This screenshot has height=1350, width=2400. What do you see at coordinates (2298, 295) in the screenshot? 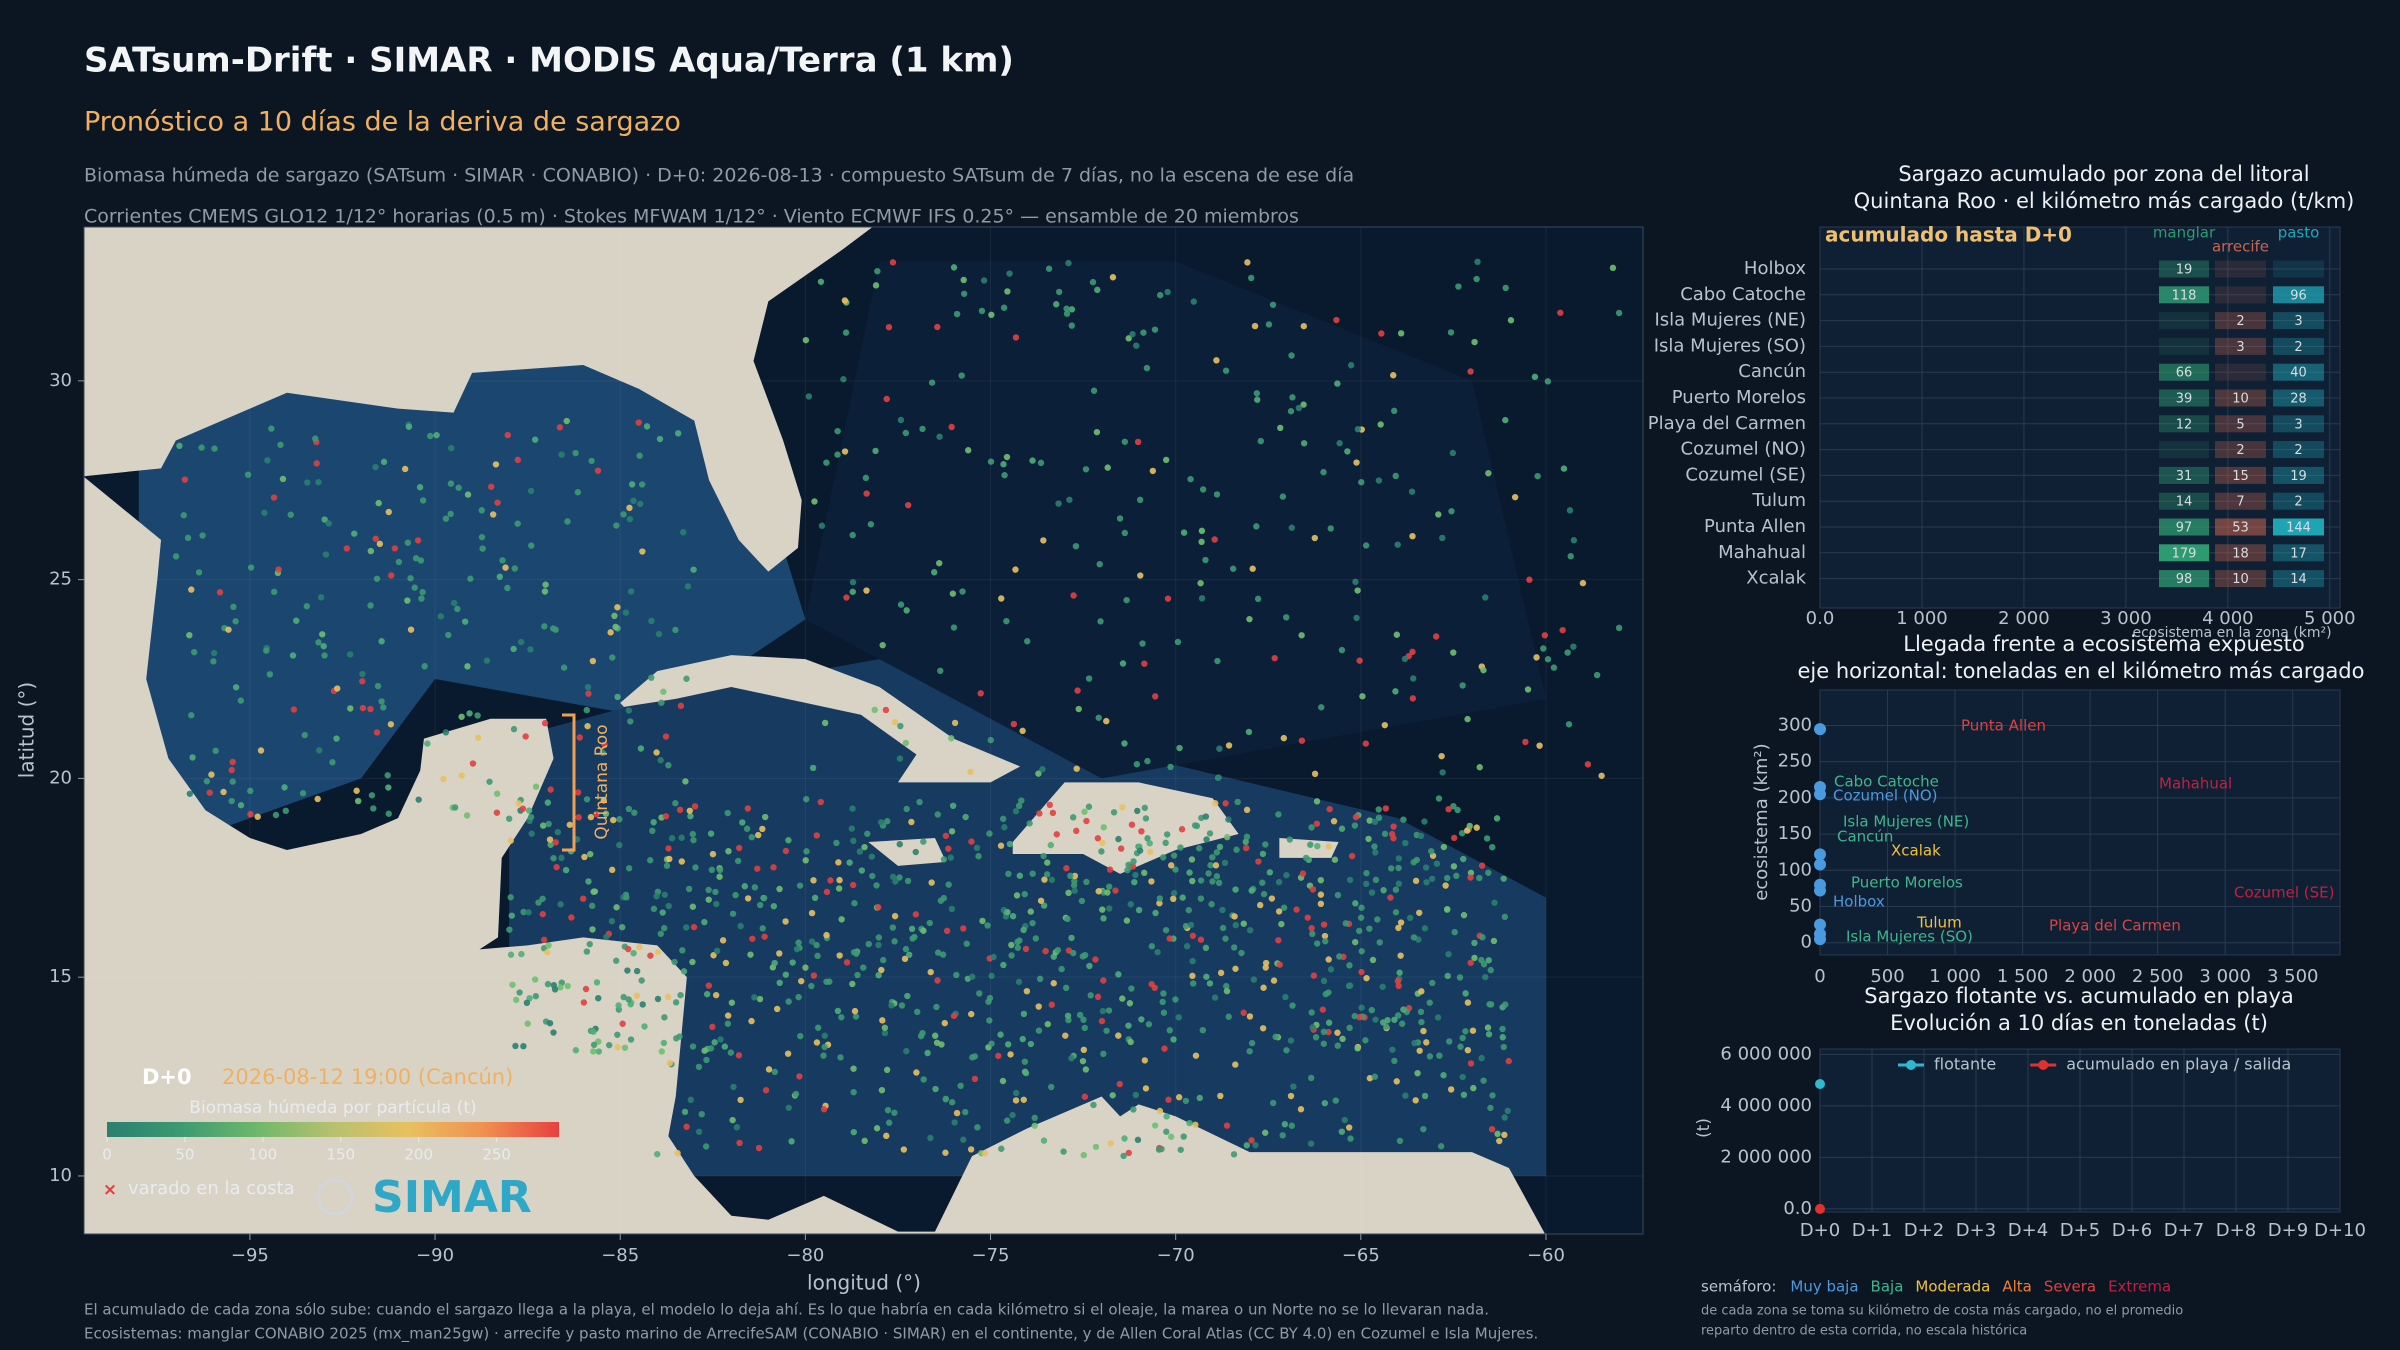
I see `cell-label: 96` at bounding box center [2298, 295].